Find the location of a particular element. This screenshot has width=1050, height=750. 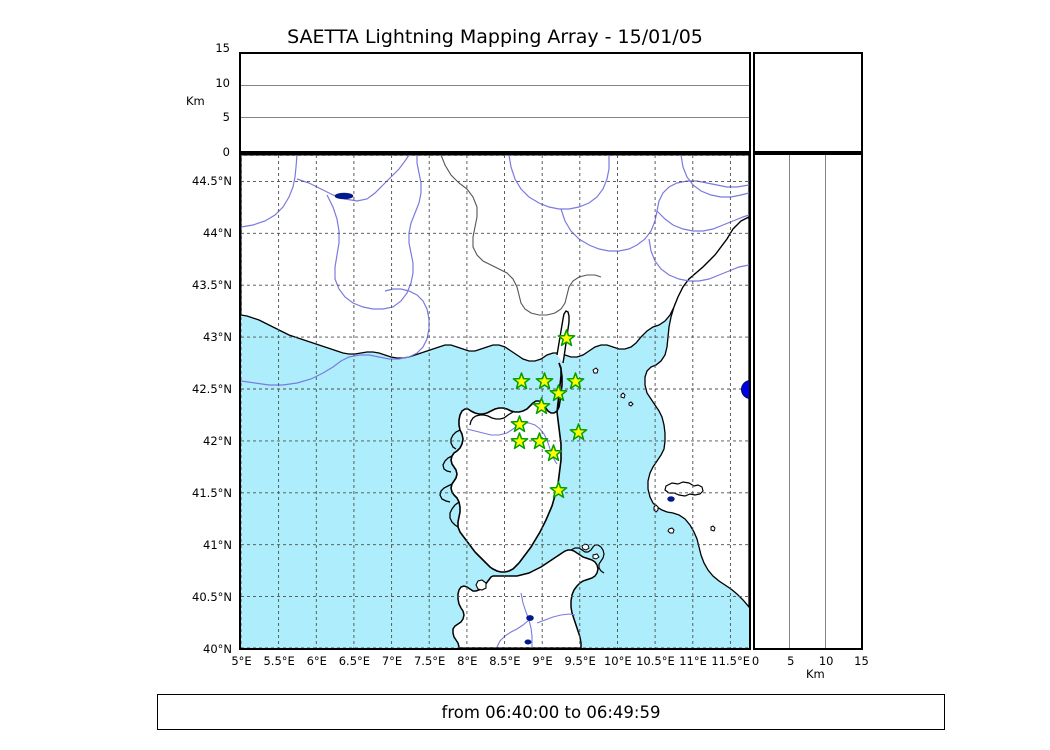

lat-tick-label: 41.5°N is located at coordinates (212, 492).